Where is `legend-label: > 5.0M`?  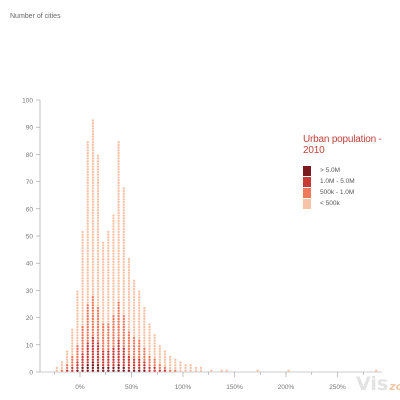
legend-label: > 5.0M is located at coordinates (330, 170).